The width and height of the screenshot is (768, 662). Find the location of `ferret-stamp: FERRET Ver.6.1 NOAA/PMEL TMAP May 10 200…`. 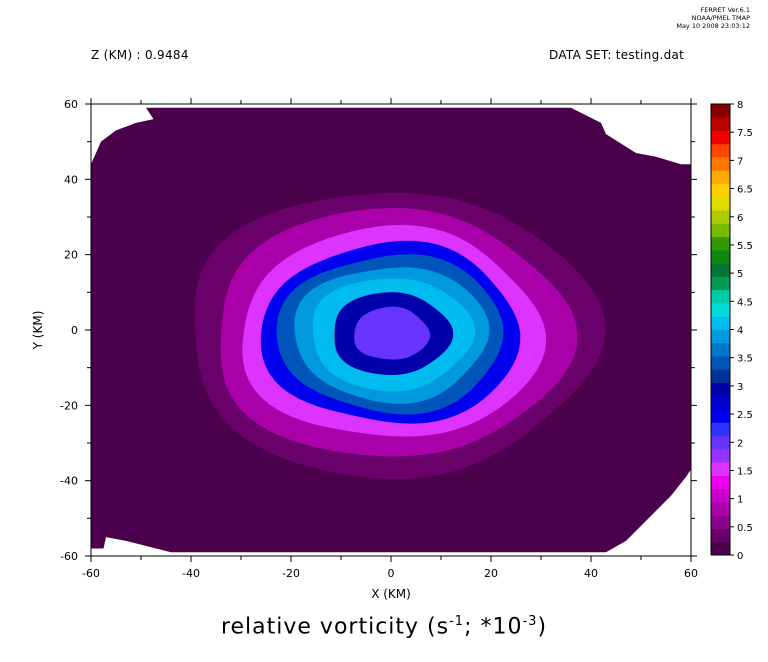

ferret-stamp: FERRET Ver.6.1 NOAA/PMEL TMAP May 10 200… is located at coordinates (713, 18).